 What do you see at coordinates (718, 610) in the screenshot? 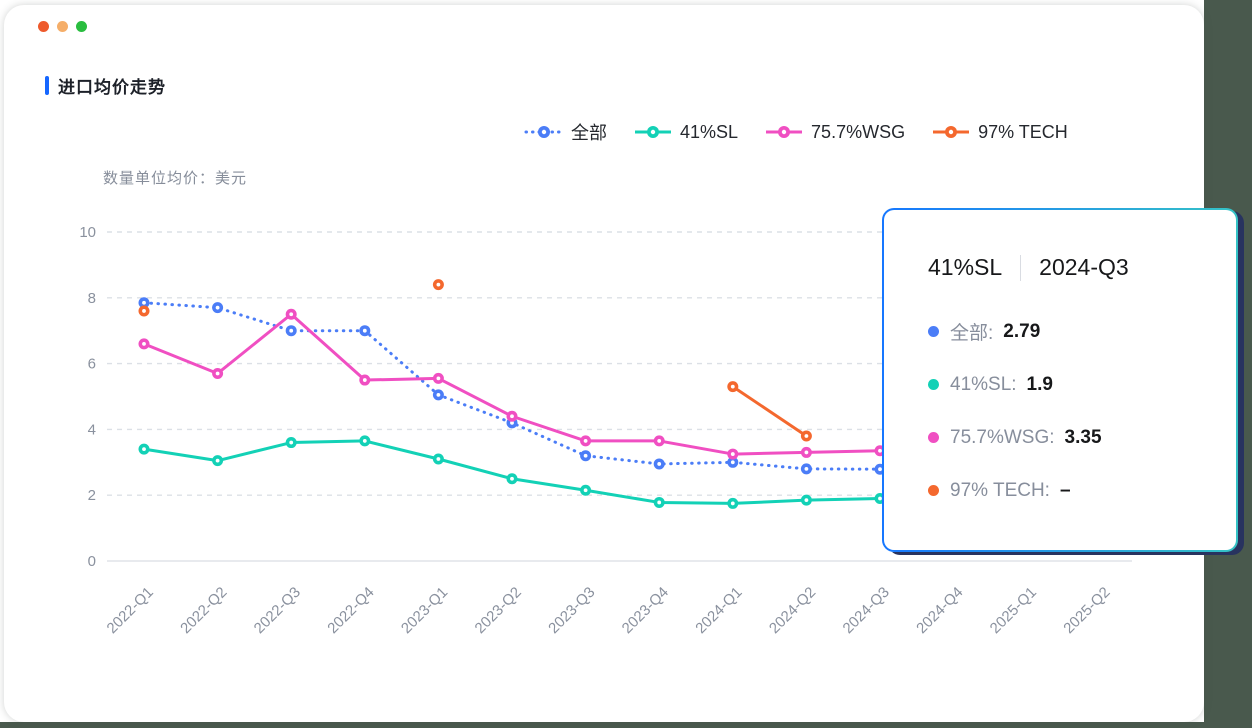
I see `x-axis-tick-label: 2024-Q1` at bounding box center [718, 610].